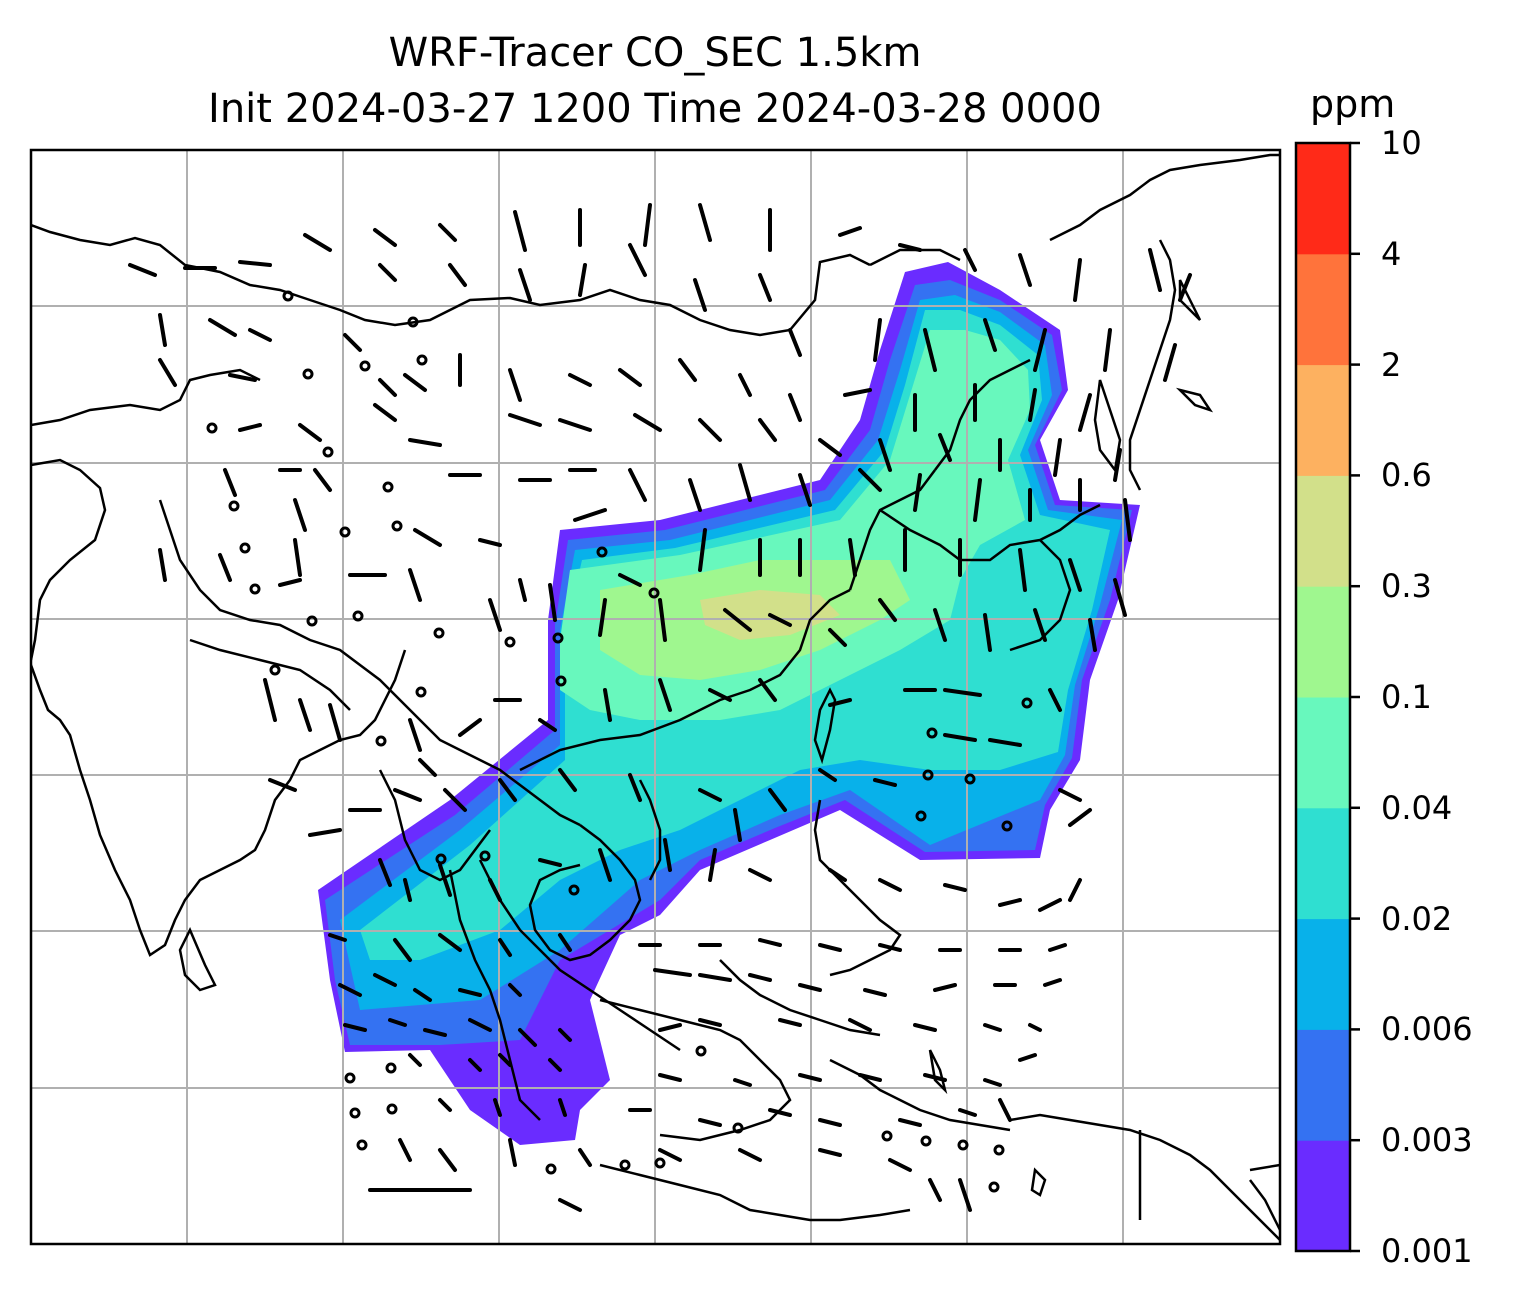 Image resolution: width=1528 pixels, height=1306 pixels. I want to click on colorbar-tick-label: 10, so click(1401, 143).